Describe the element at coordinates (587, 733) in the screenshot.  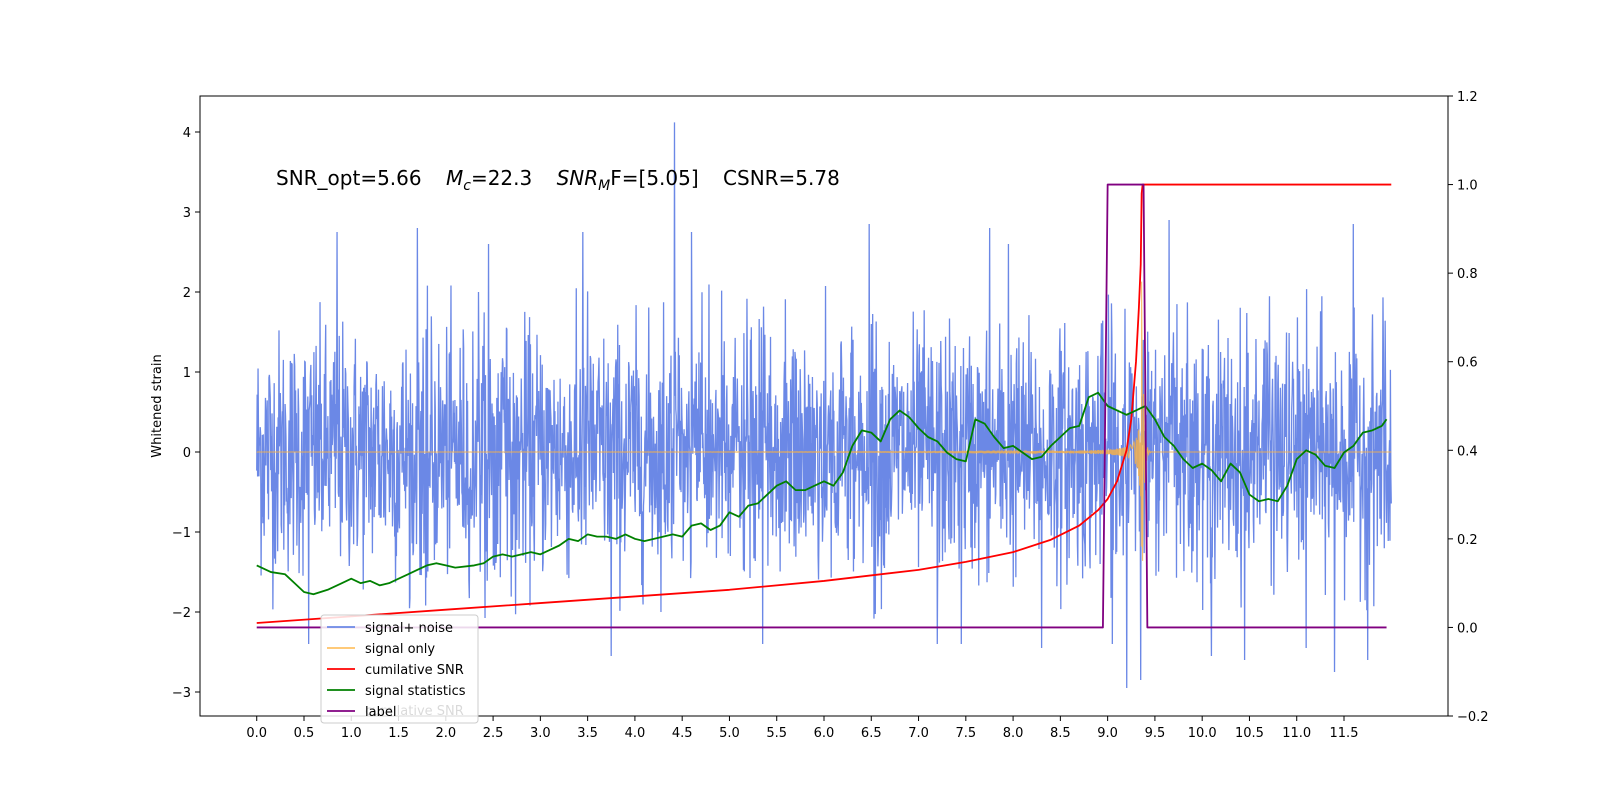
I see `x-tick-label: 3.5` at that location.